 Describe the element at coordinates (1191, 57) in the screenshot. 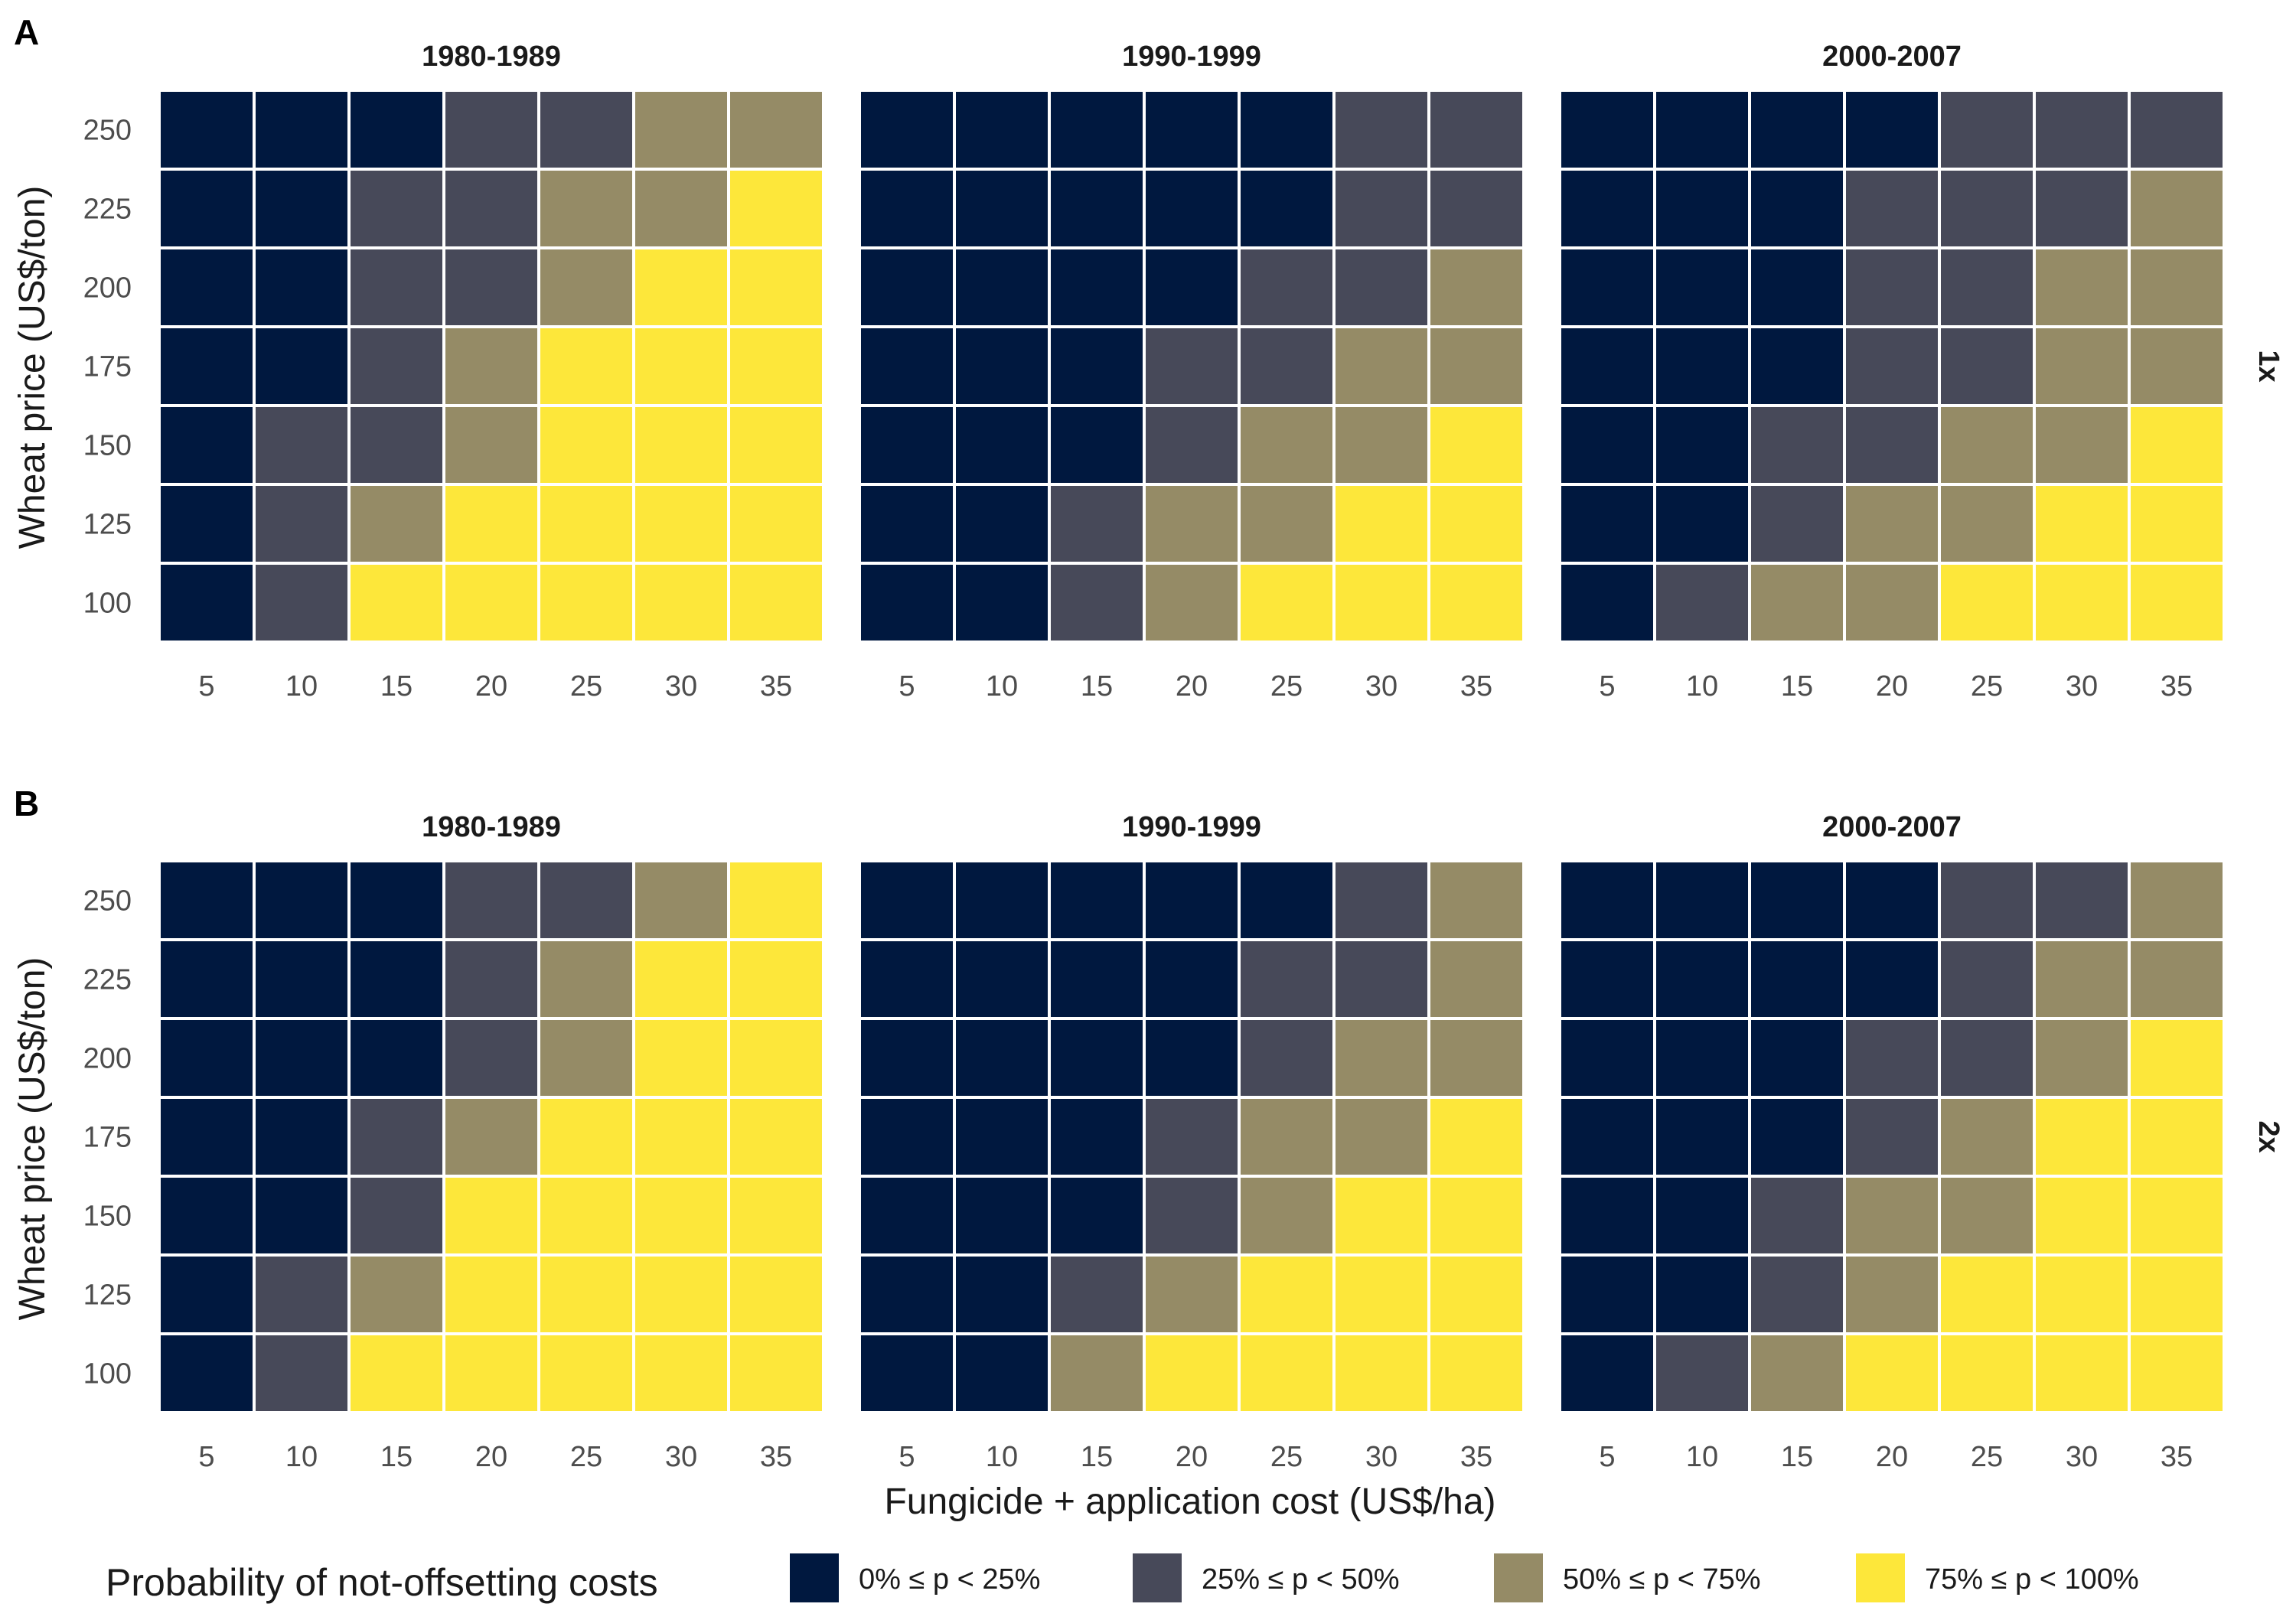

I see `facet-title-a-1990-1999: 1990-1999` at that location.